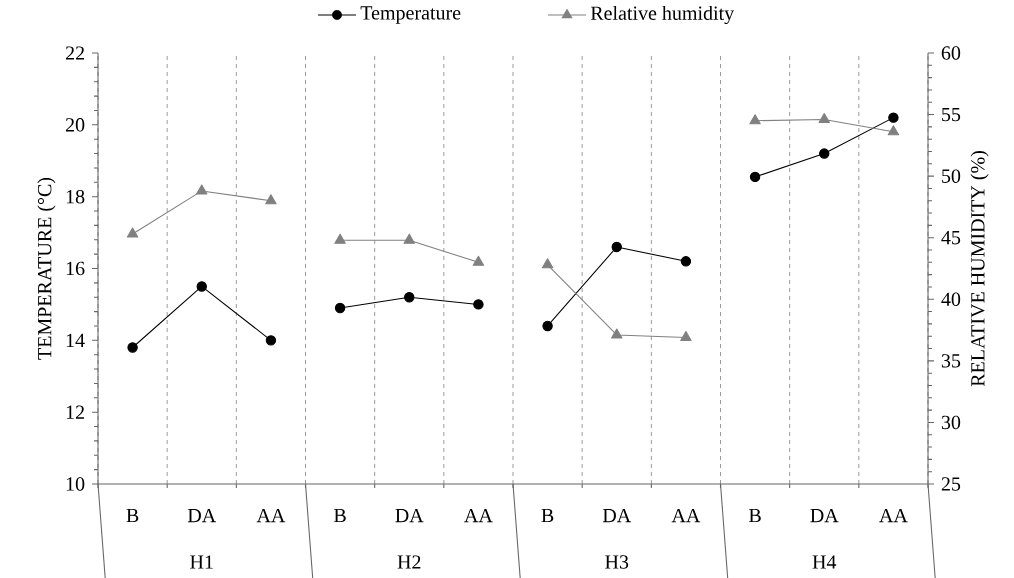 The width and height of the screenshot is (1014, 578). I want to click on y-tick-label: 16, so click(75, 268).